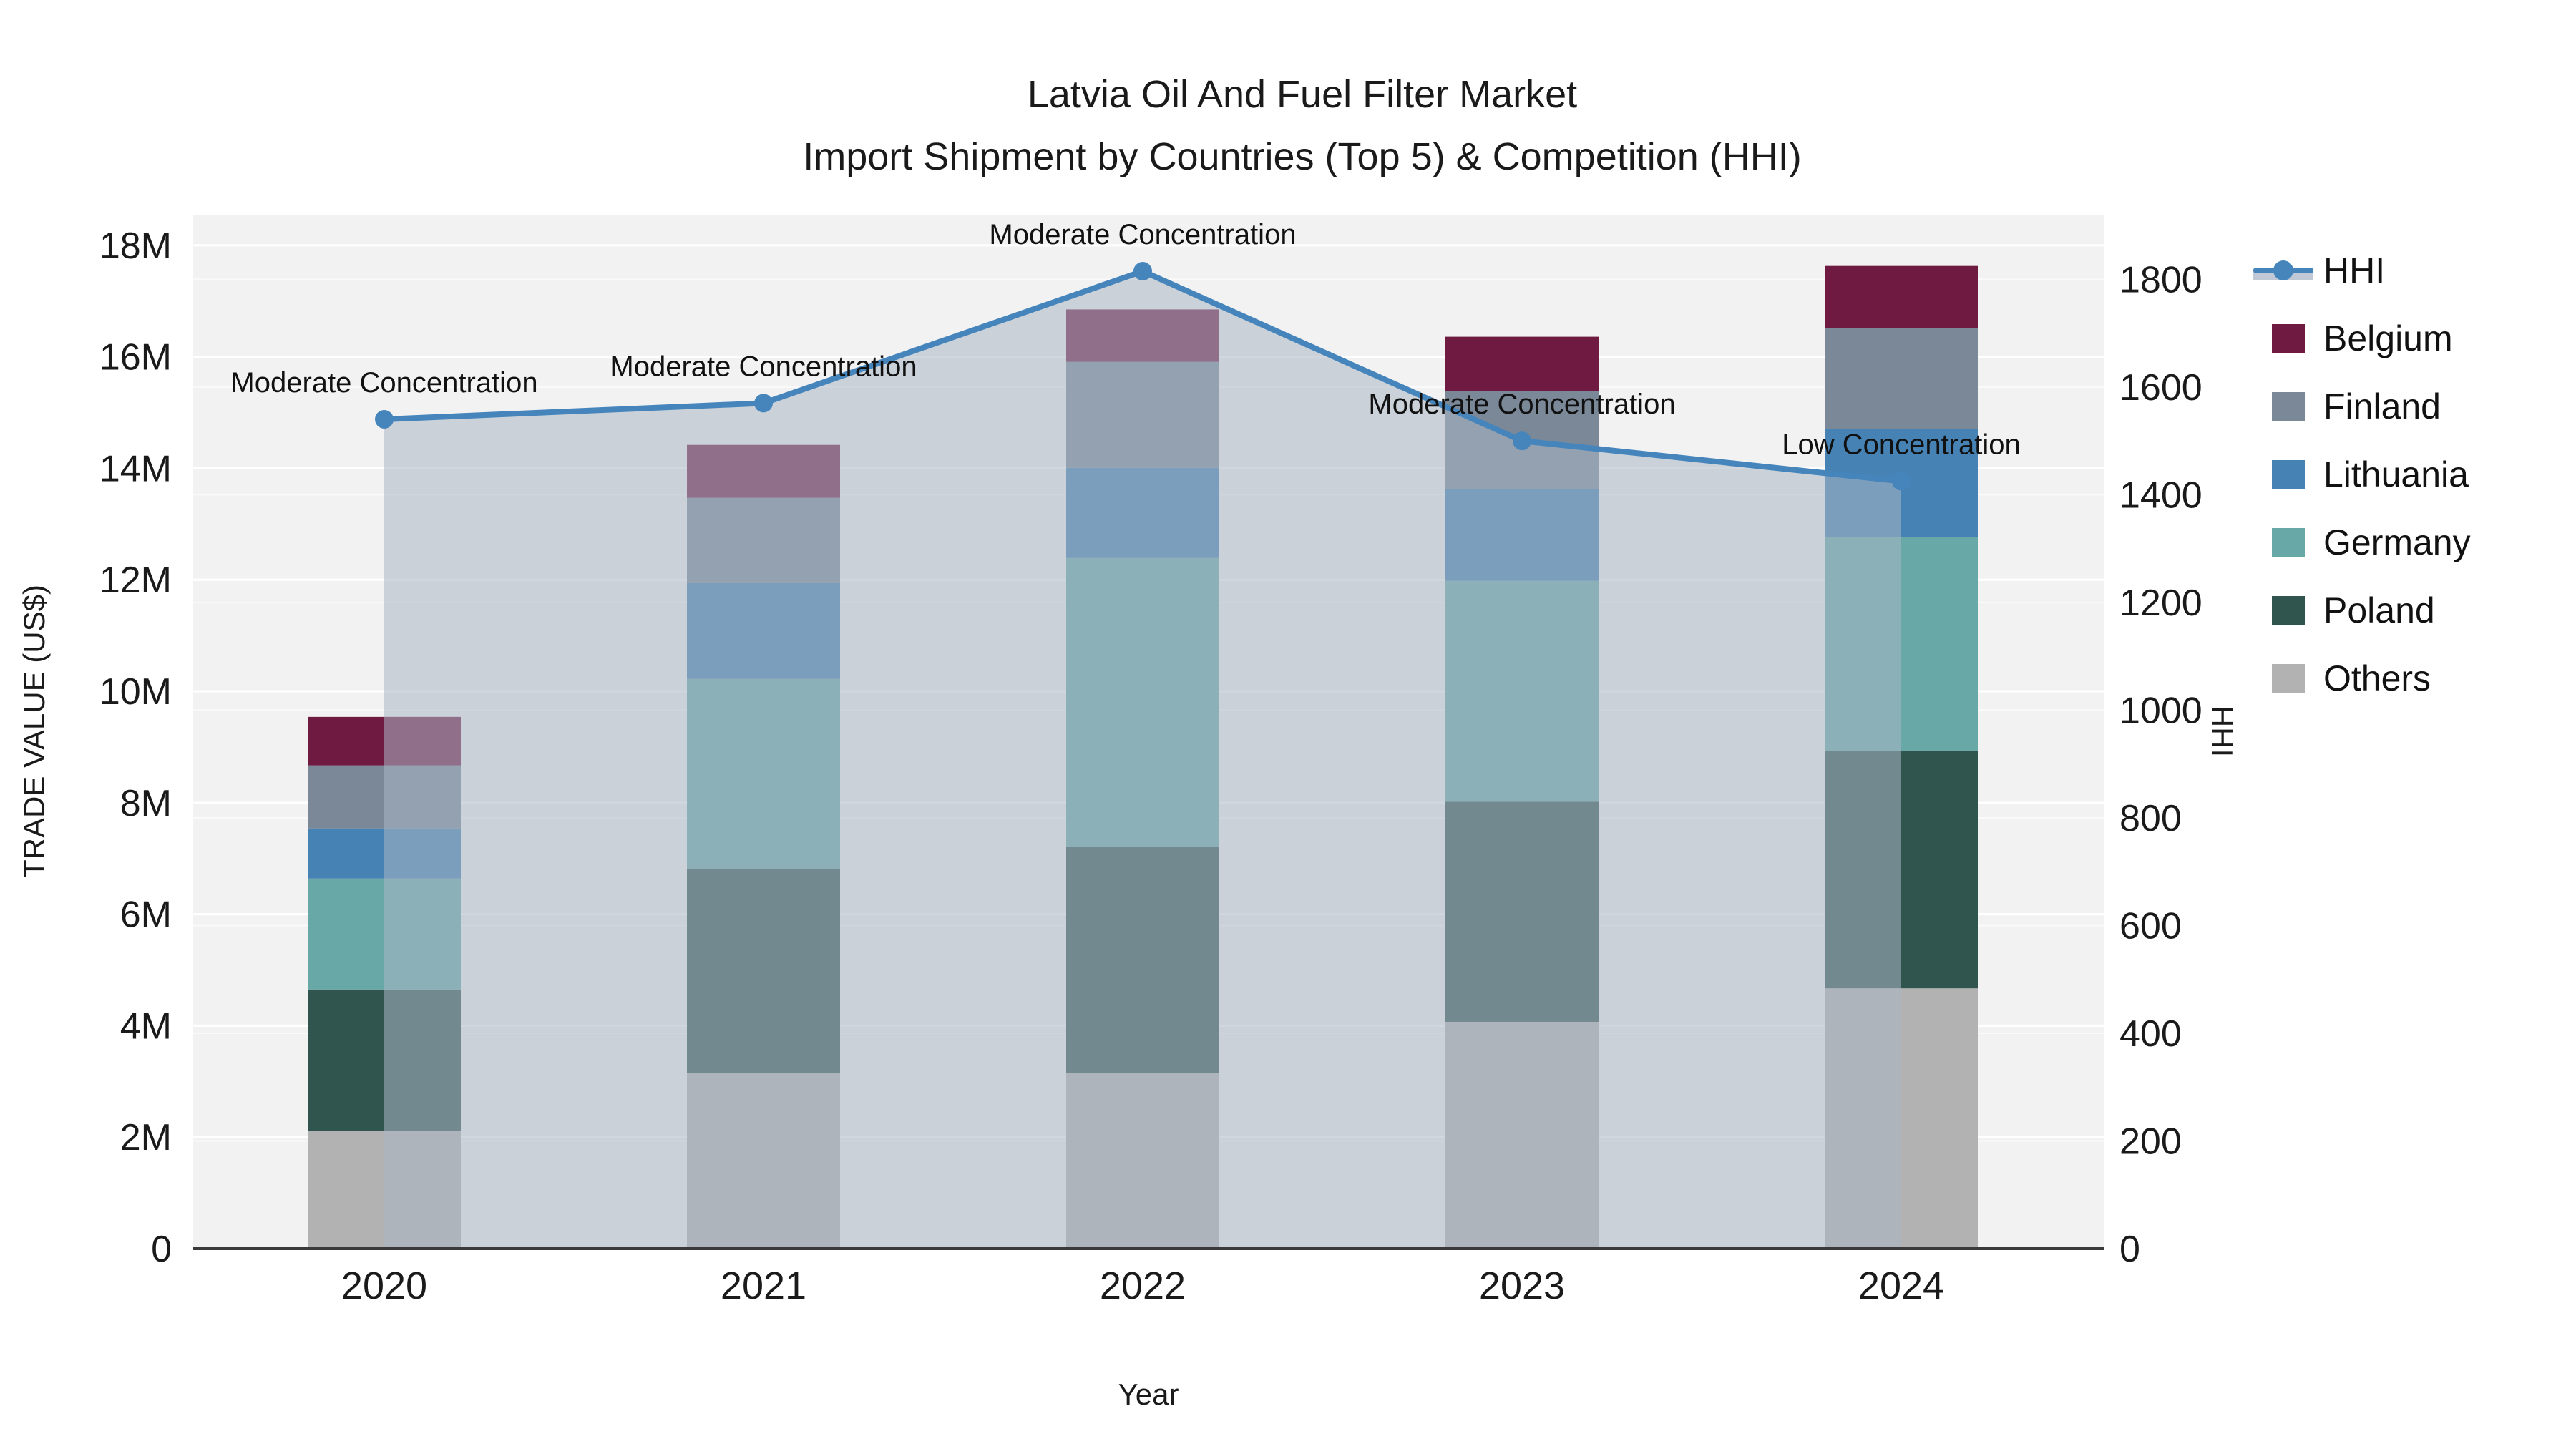  What do you see at coordinates (1302, 94) in the screenshot?
I see `chart-title-line1: Latvia Oil And Fuel Filter Market` at bounding box center [1302, 94].